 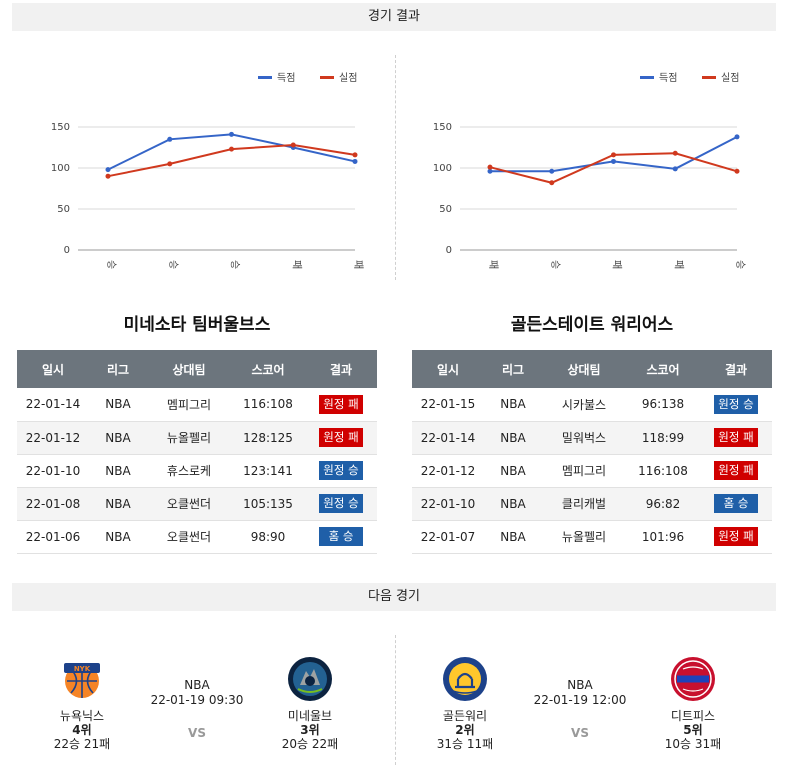 I want to click on y-tick-label: 50, so click(x=445, y=209).